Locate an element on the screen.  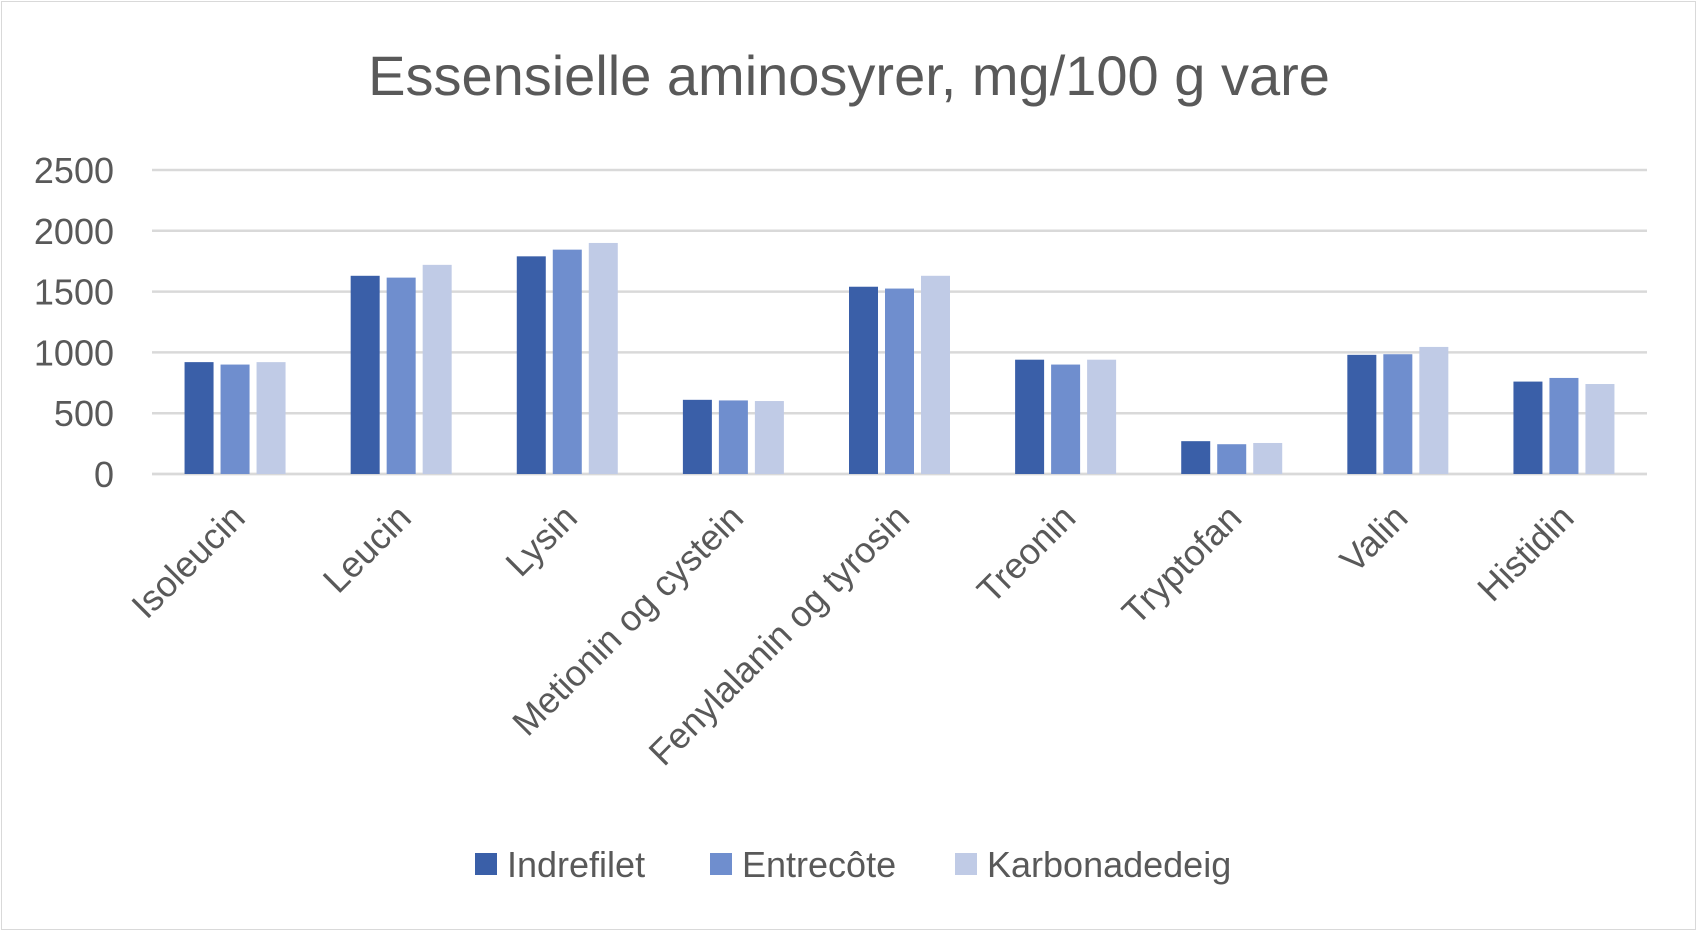
y-tick-label: 1000 is located at coordinates (74, 352).